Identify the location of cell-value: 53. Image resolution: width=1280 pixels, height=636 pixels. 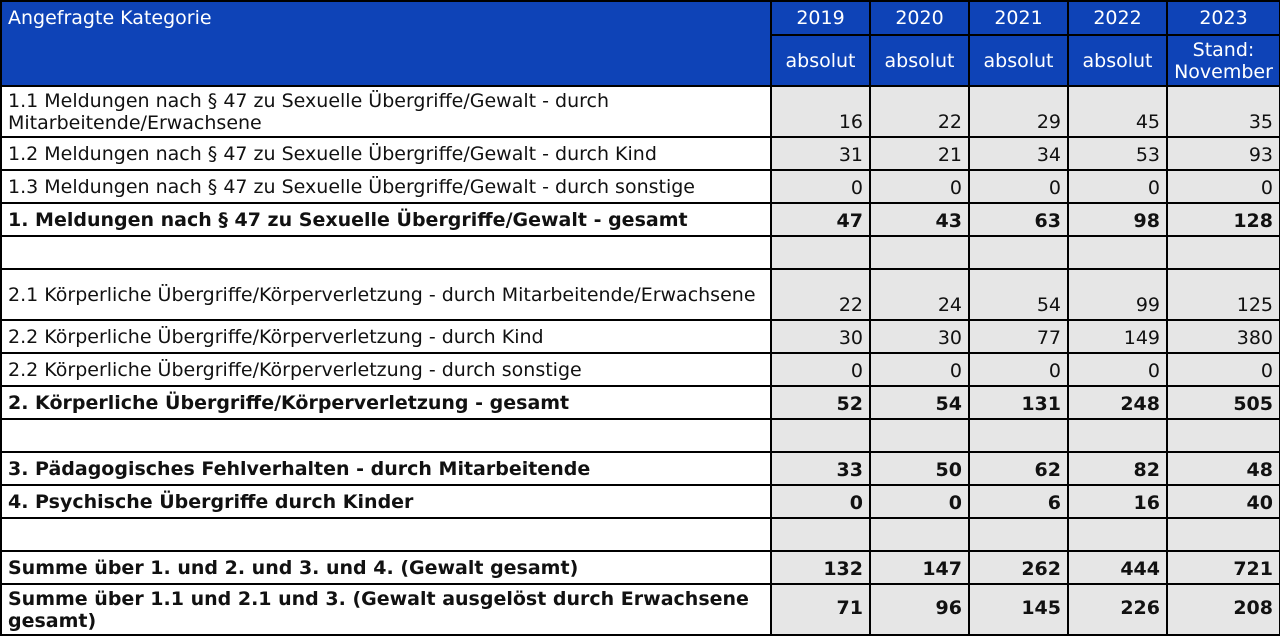
(1117, 153).